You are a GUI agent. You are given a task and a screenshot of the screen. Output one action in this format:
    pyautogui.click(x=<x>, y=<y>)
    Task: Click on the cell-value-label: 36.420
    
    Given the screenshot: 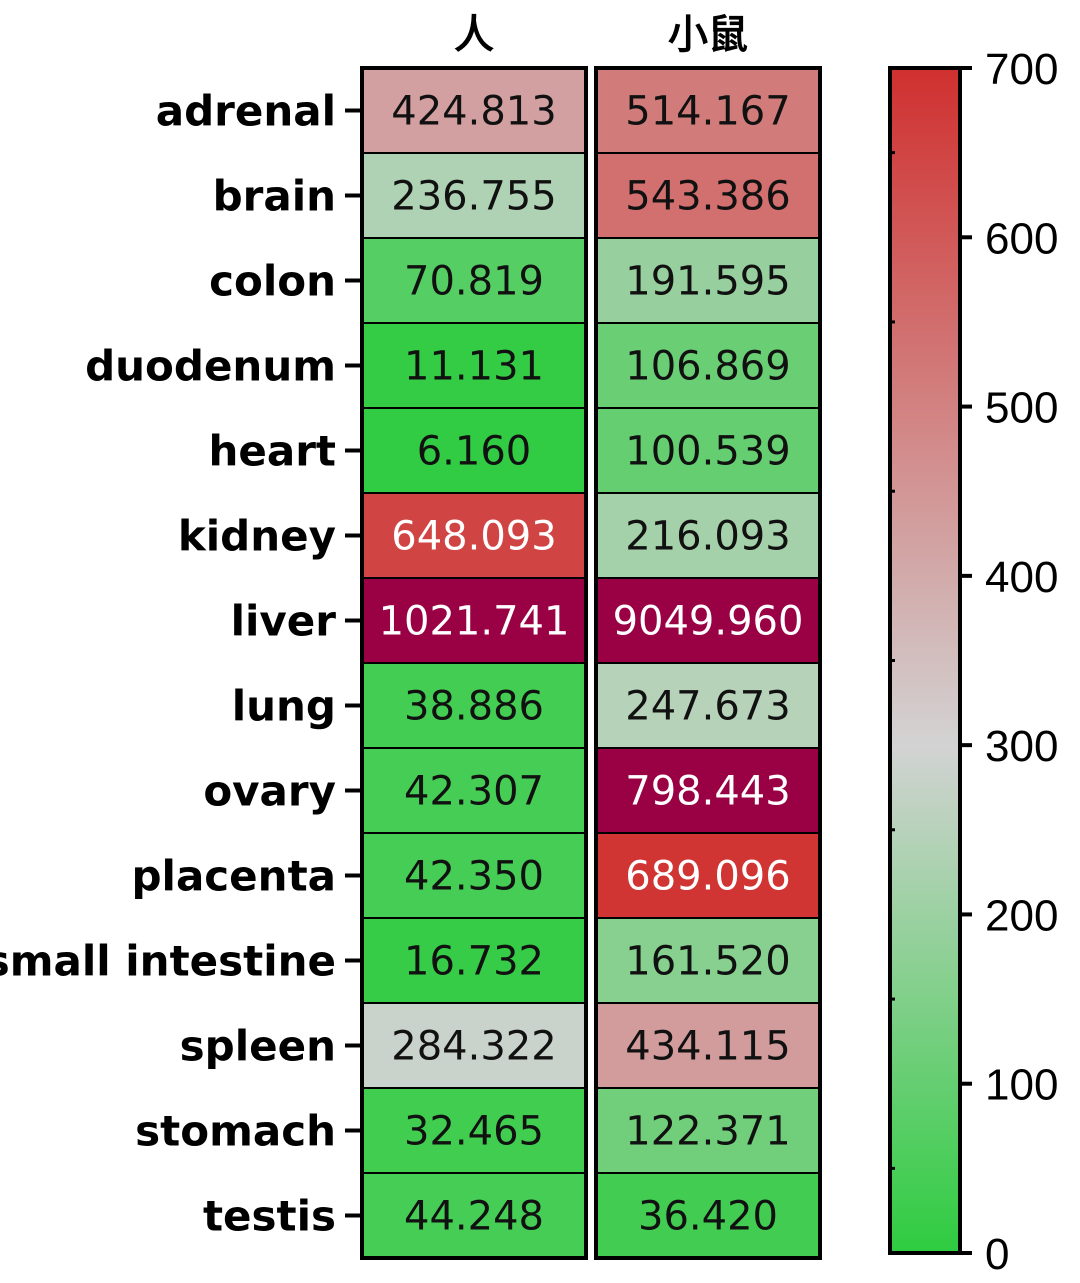 What is the action you would take?
    pyautogui.click(x=708, y=1217)
    